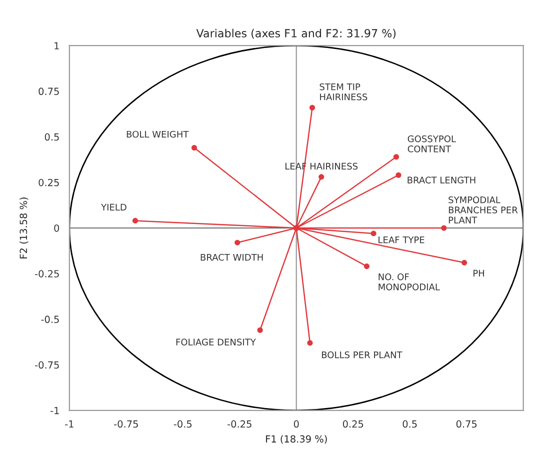 This screenshot has width=534, height=456. What do you see at coordinates (231, 257) in the screenshot?
I see `series-label: BRACT WIDTH` at bounding box center [231, 257].